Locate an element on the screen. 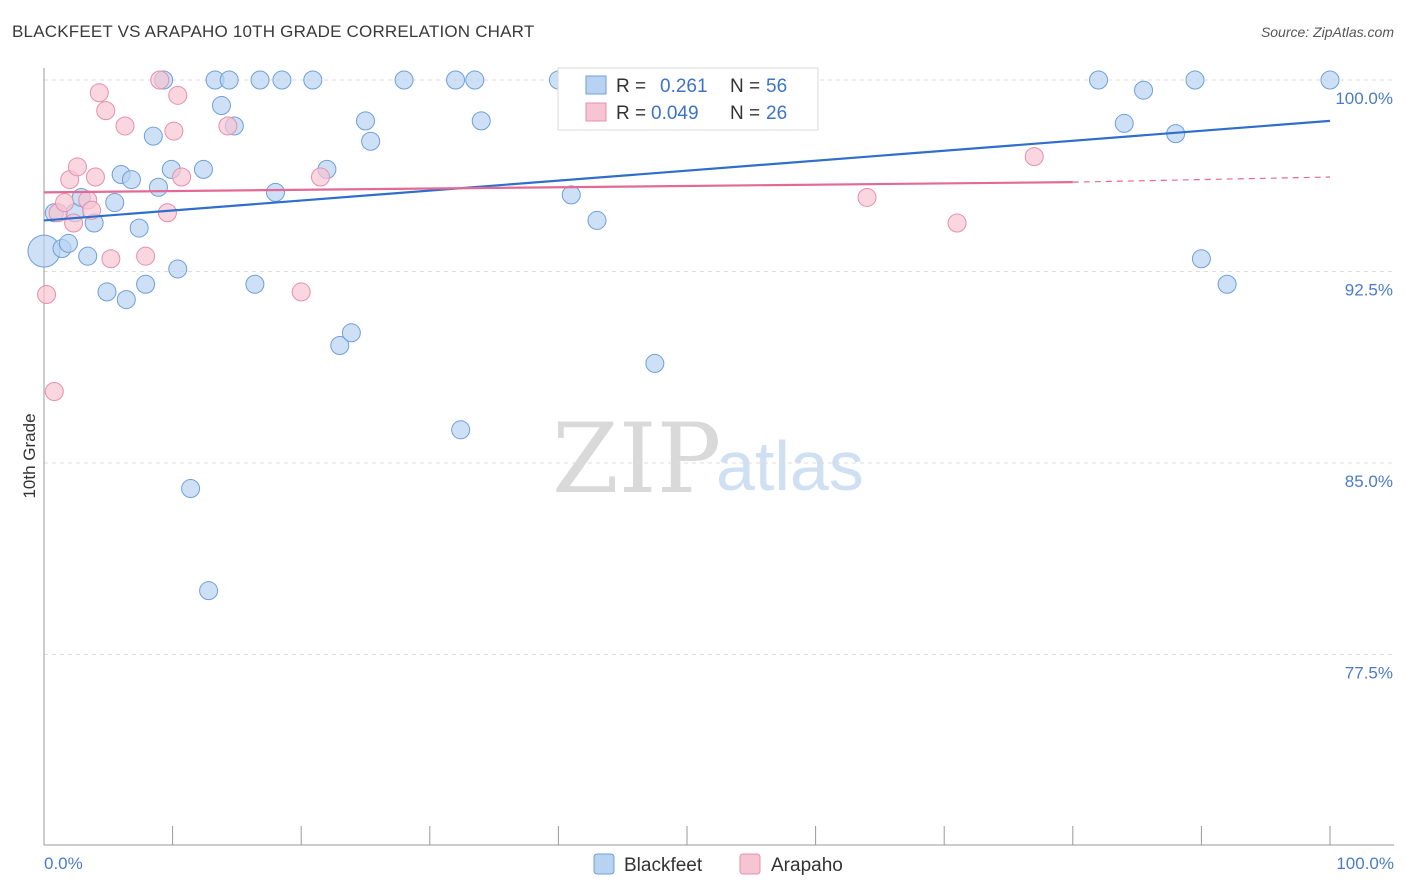  bottom-legend-swatch-arapaho is located at coordinates (750, 864).